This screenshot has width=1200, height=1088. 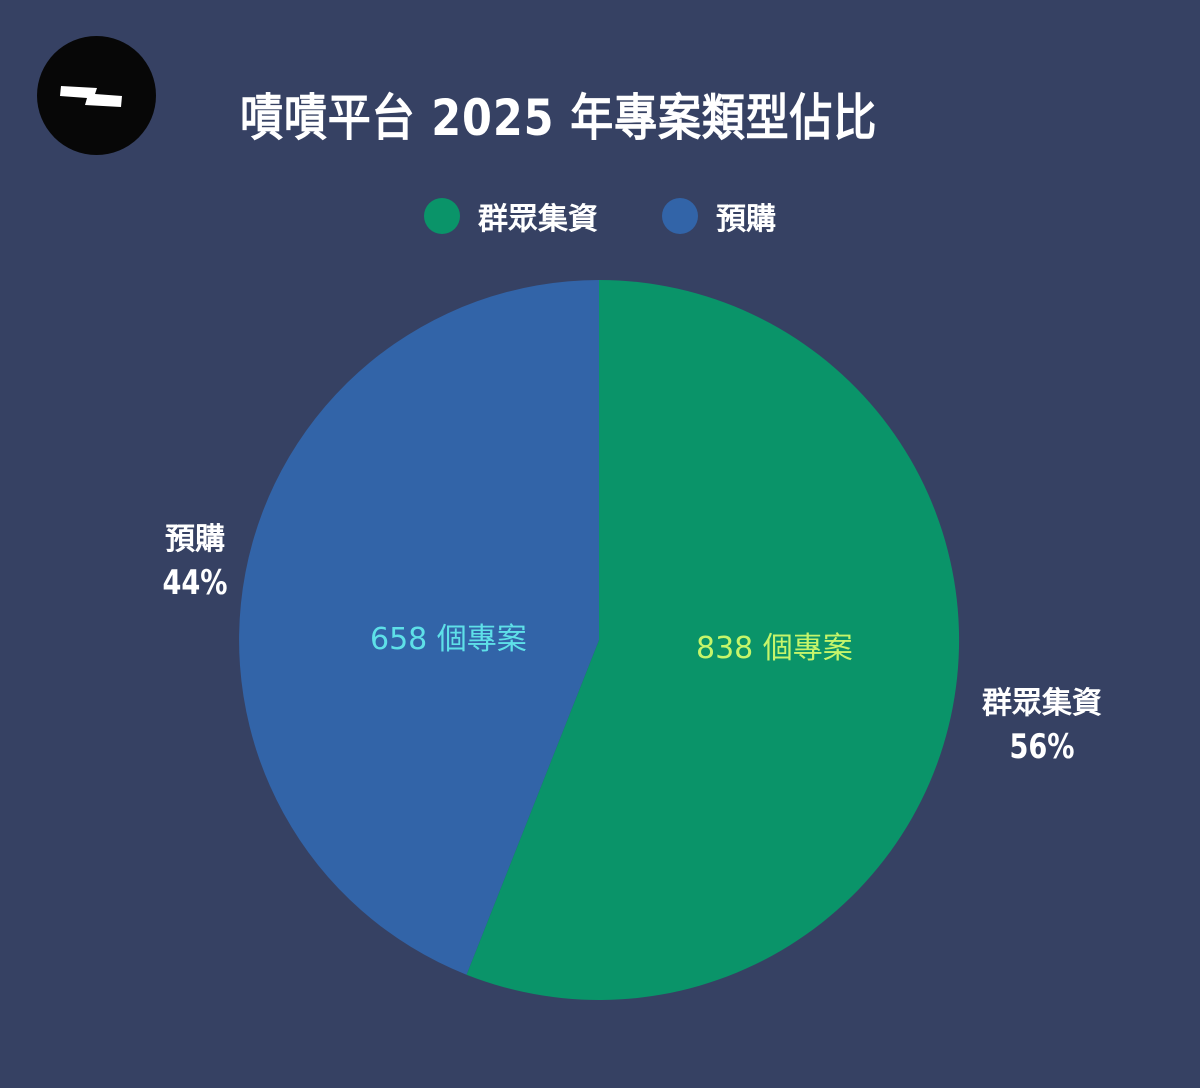 I want to click on outer-label-crowdfunding: 群眾集資 56%, so click(x=1042, y=727).